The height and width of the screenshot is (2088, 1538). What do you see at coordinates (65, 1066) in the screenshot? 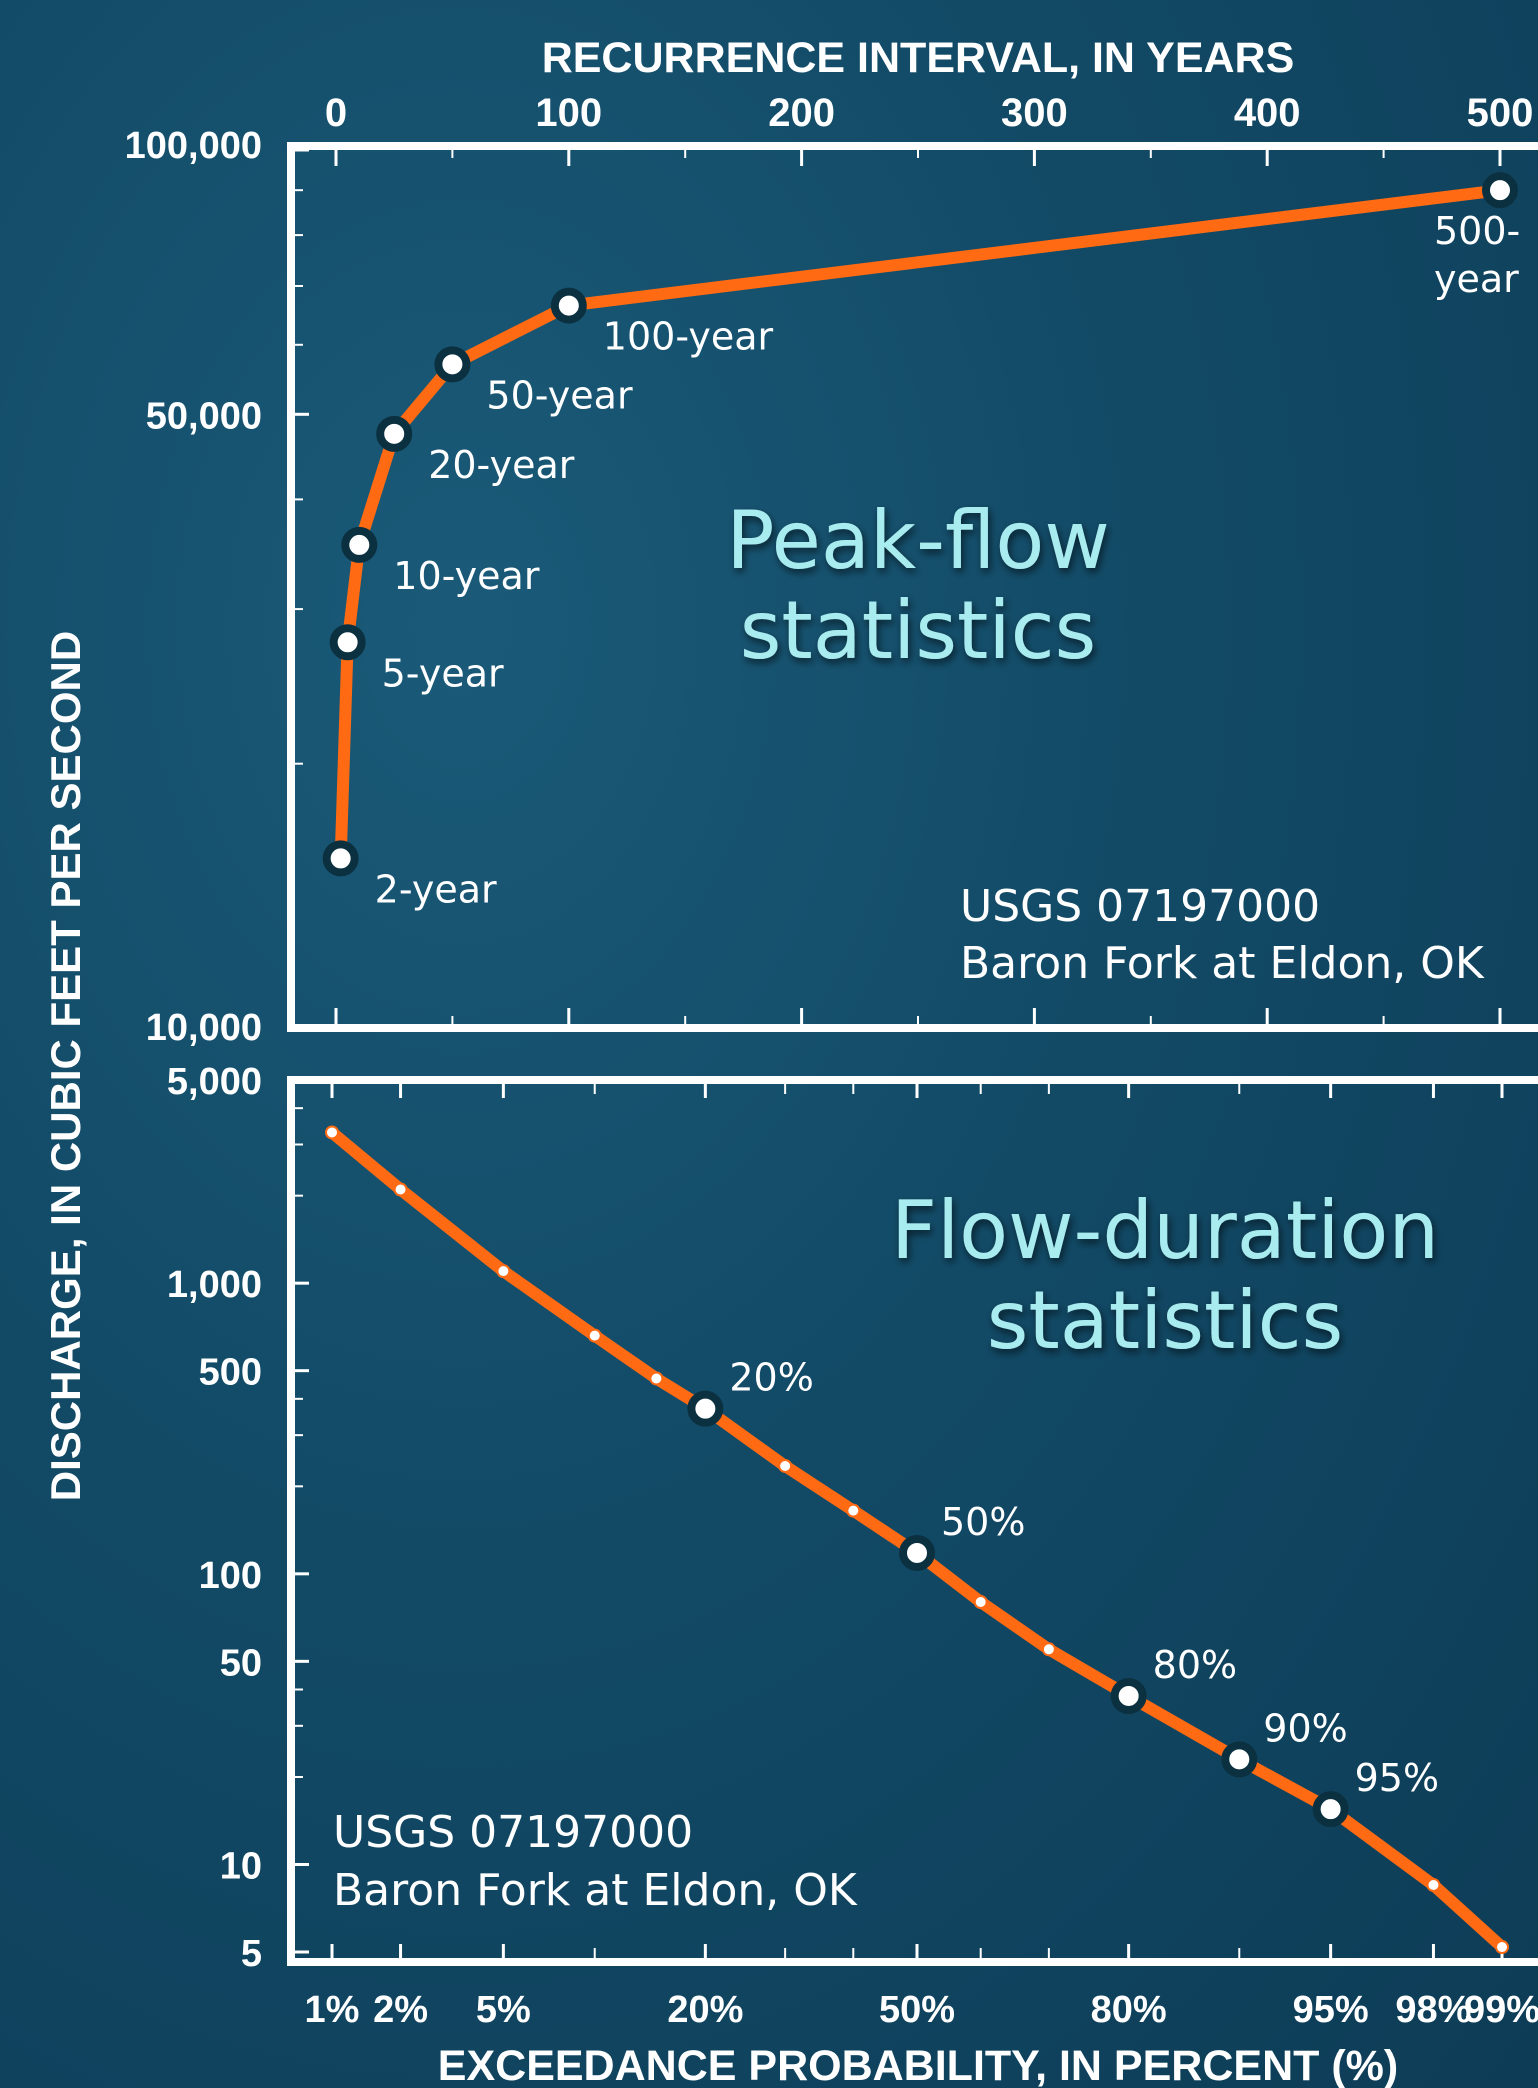
I see `y-axis-label: DISCHARGE, IN CUBIC FEET PER SECOND` at bounding box center [65, 1066].